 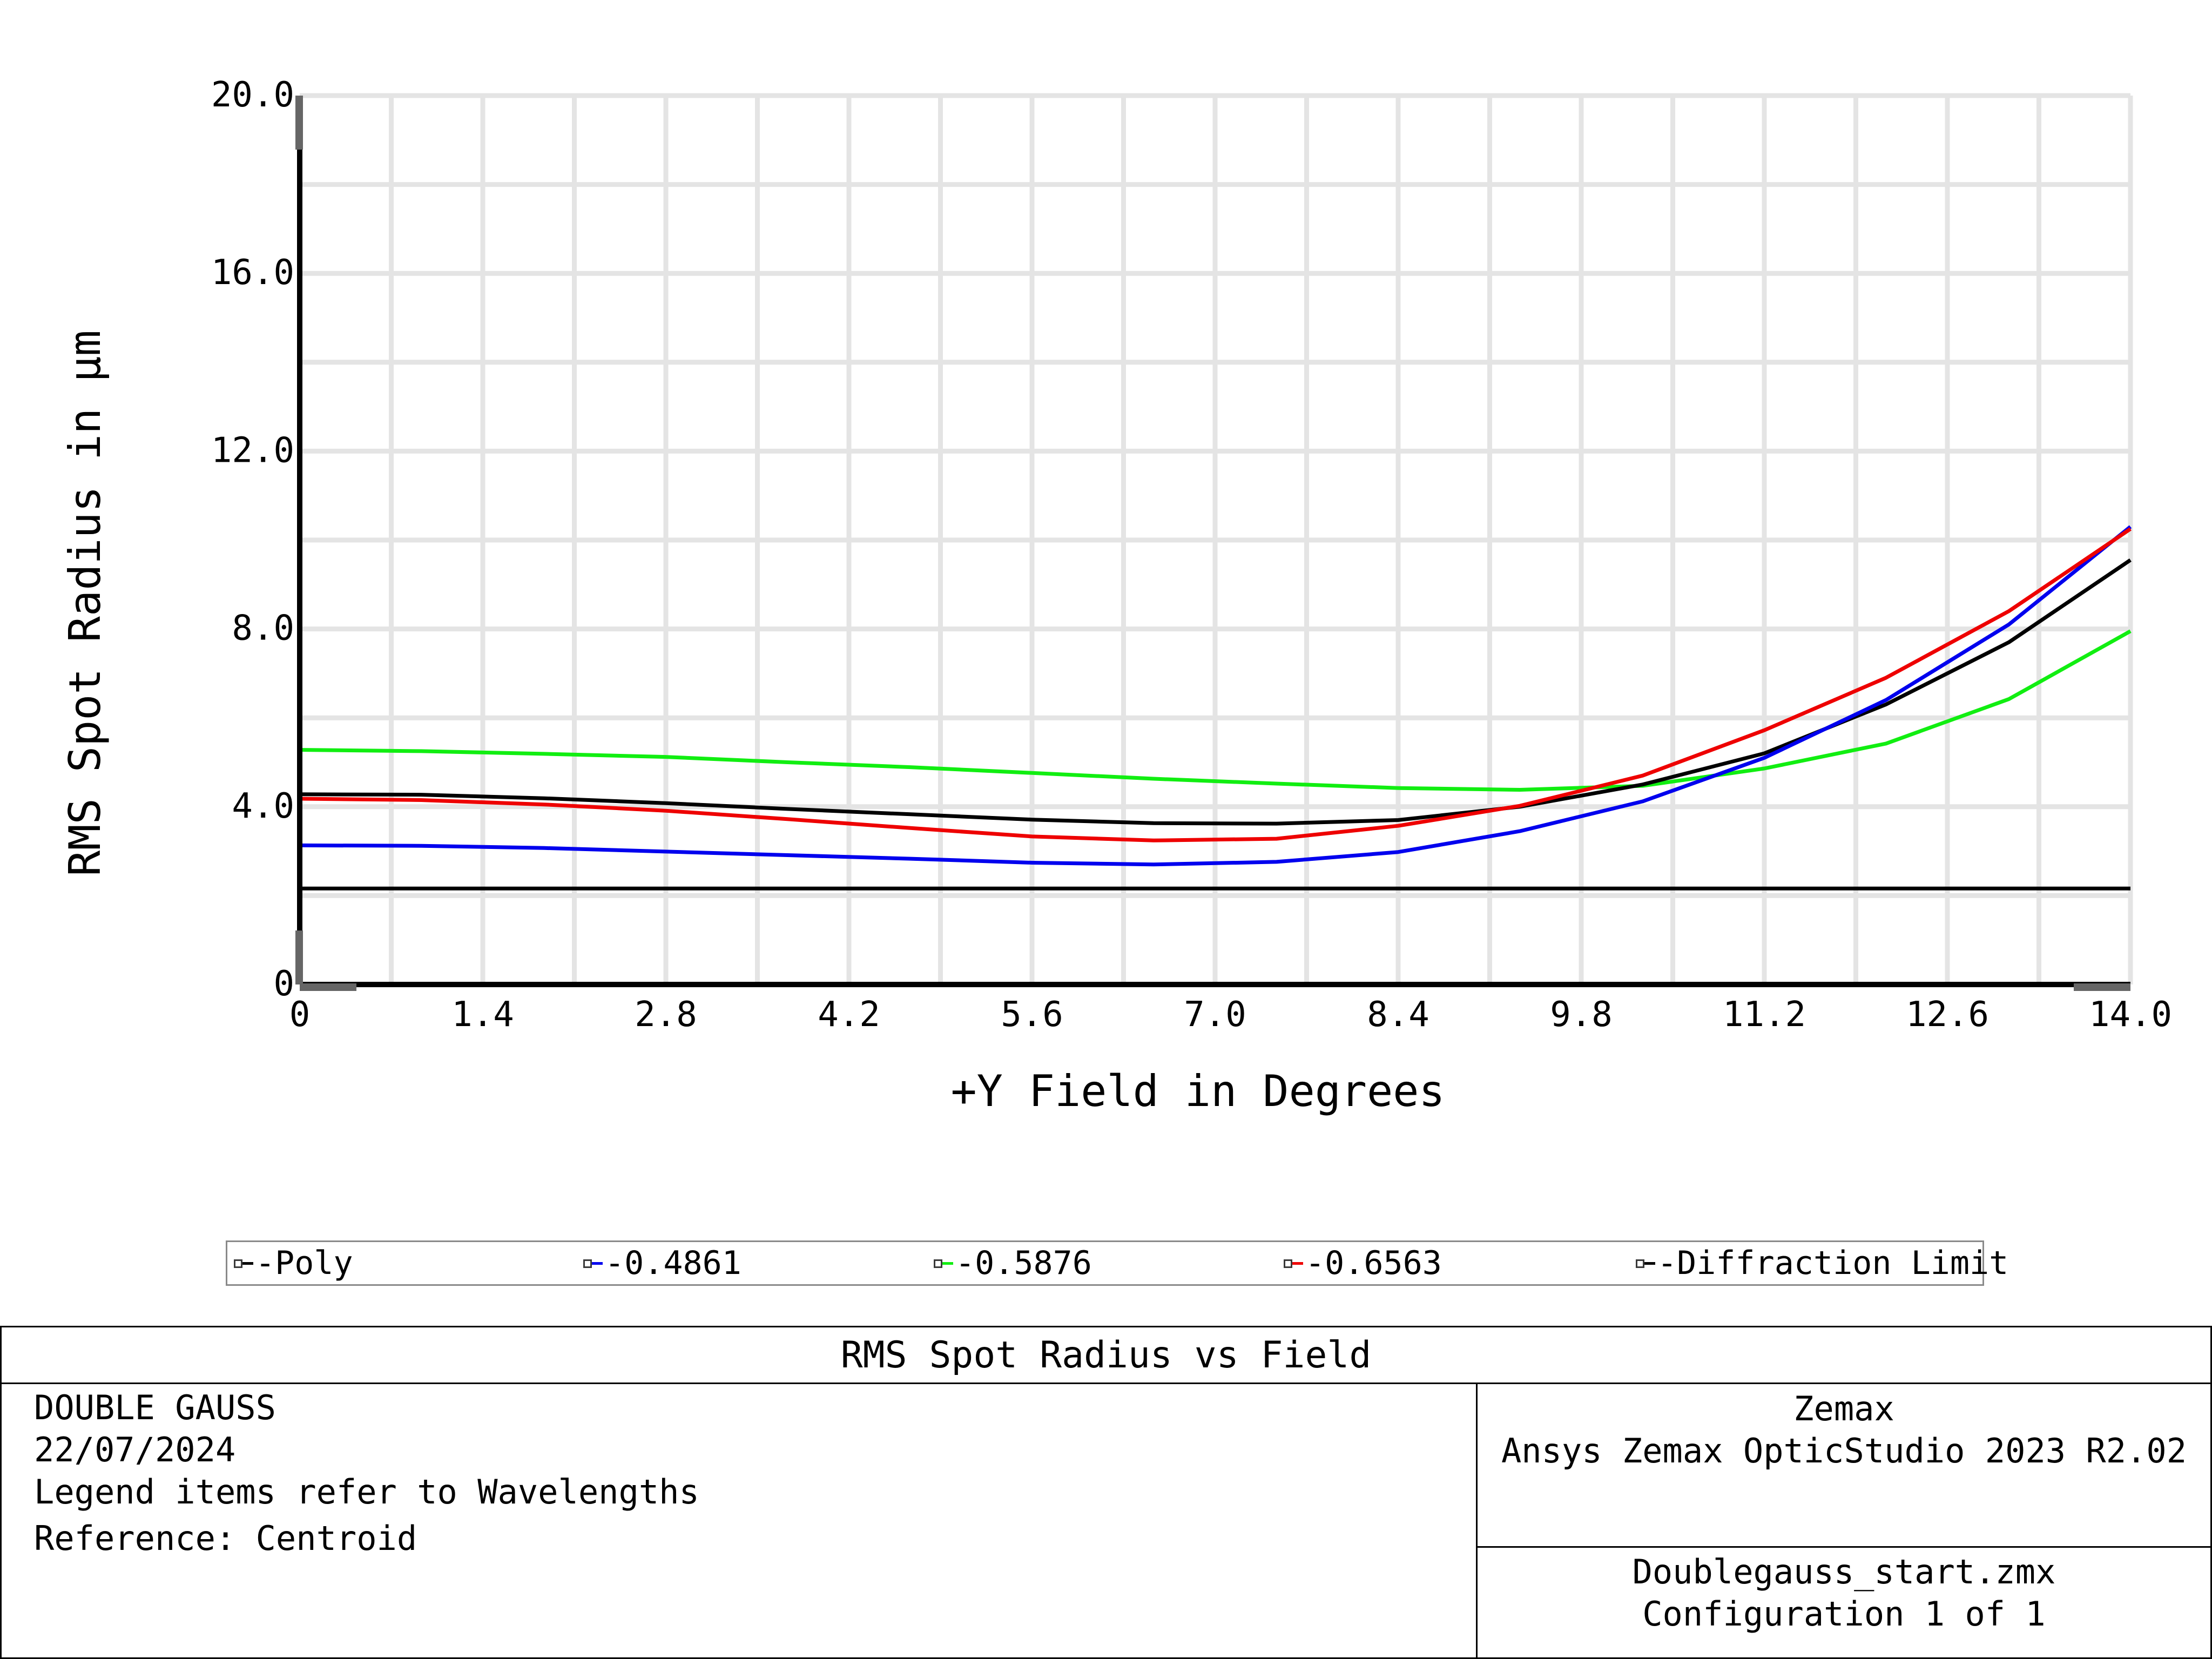 I want to click on legend-label: -0.5876, so click(x=1023, y=1263).